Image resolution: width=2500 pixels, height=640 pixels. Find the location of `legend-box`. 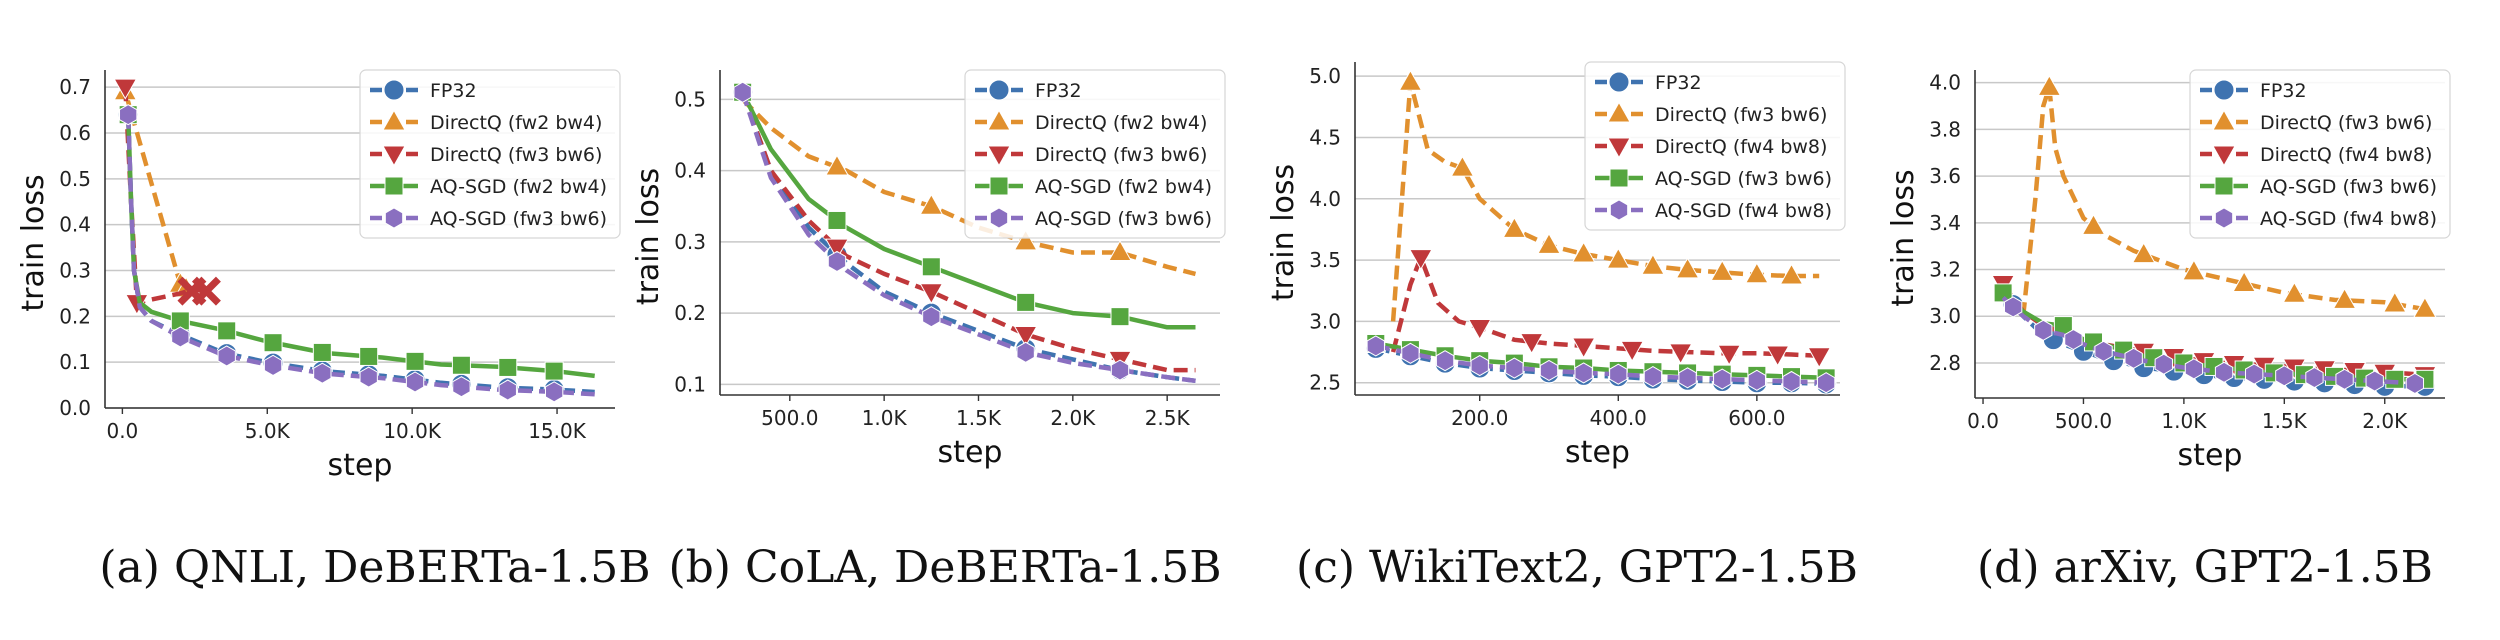

legend-box is located at coordinates (1715, 146).